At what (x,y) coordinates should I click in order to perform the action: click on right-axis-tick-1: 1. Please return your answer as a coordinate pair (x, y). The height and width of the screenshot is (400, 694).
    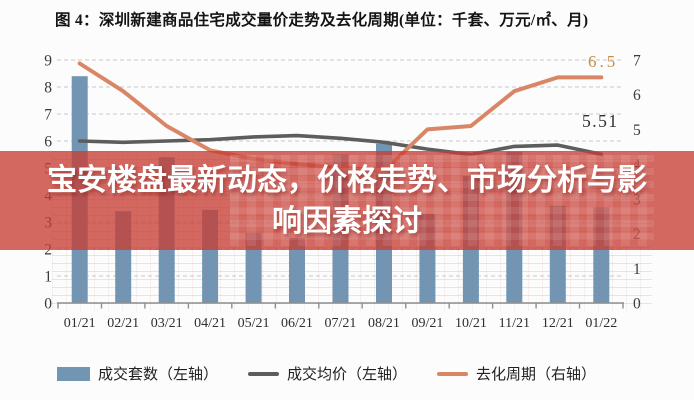
    Looking at the image, I should click on (637, 269).